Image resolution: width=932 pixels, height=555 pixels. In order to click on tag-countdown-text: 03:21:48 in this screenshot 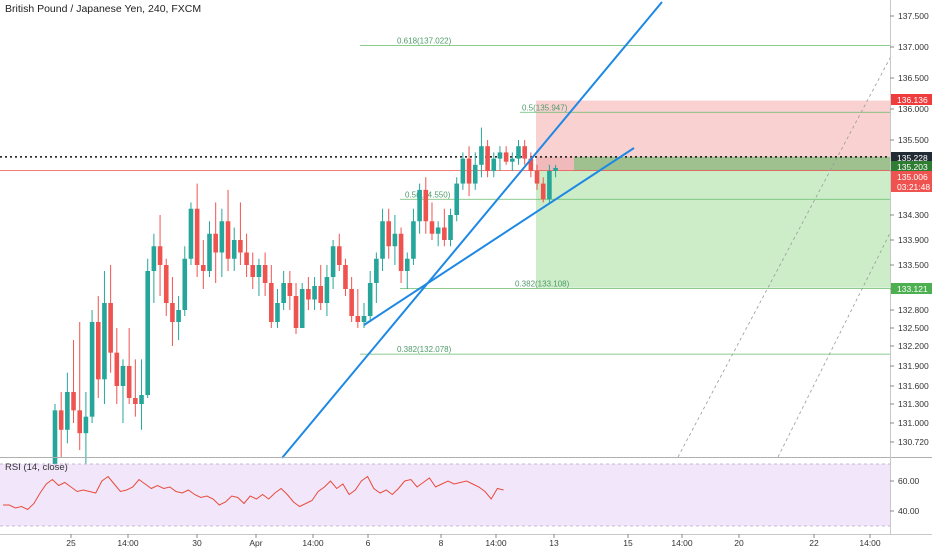, I will do `click(913, 187)`.